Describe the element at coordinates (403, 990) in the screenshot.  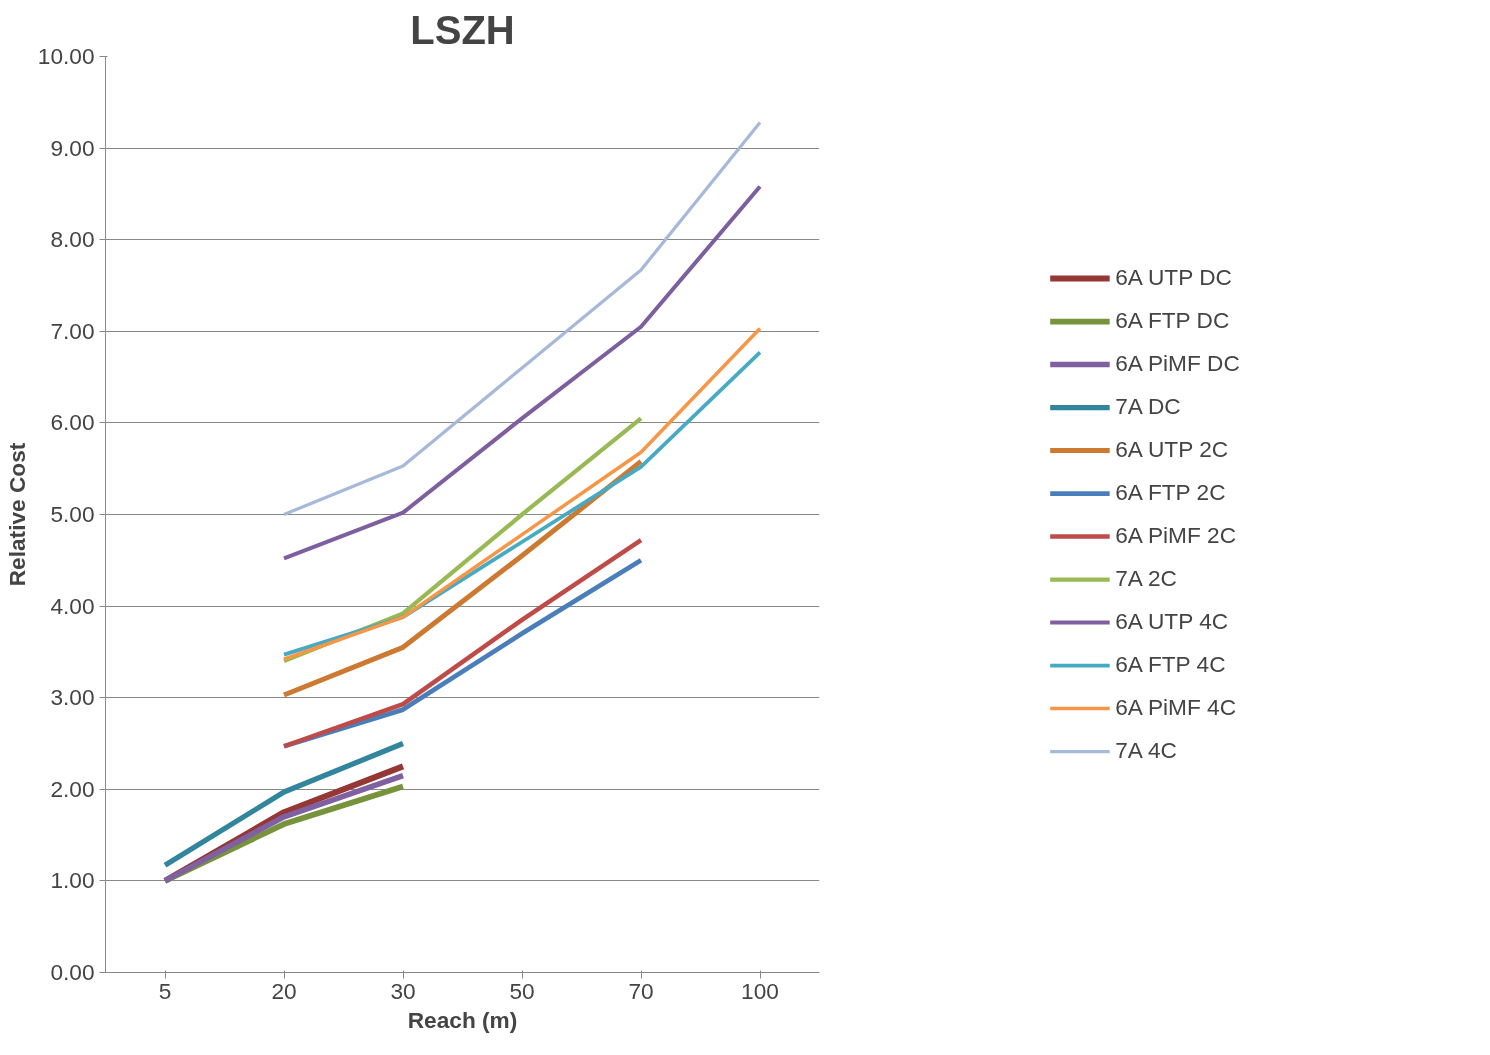
I see `x-tick-label: 30` at that location.